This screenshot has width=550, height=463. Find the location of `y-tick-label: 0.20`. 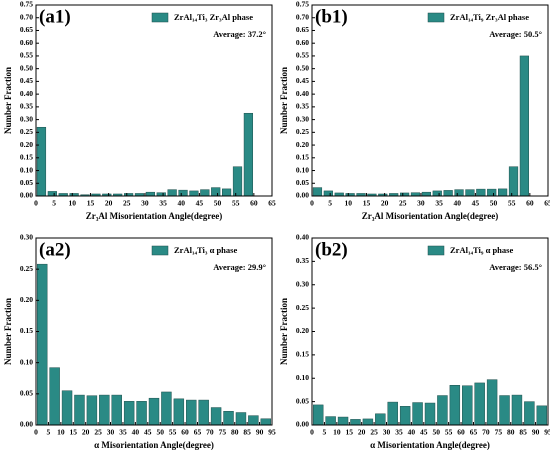

y-tick-label: 0.20 is located at coordinates (302, 330).